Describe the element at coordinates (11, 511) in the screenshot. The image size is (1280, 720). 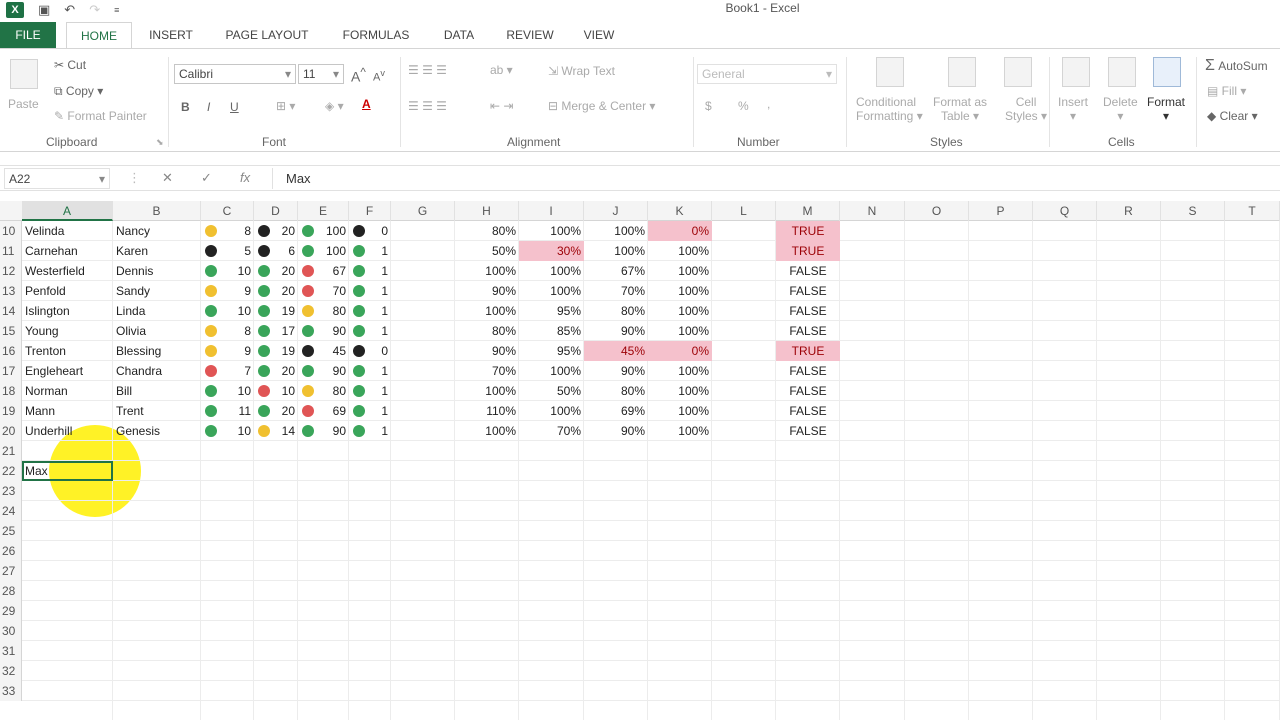
I see `row-header: 24` at that location.